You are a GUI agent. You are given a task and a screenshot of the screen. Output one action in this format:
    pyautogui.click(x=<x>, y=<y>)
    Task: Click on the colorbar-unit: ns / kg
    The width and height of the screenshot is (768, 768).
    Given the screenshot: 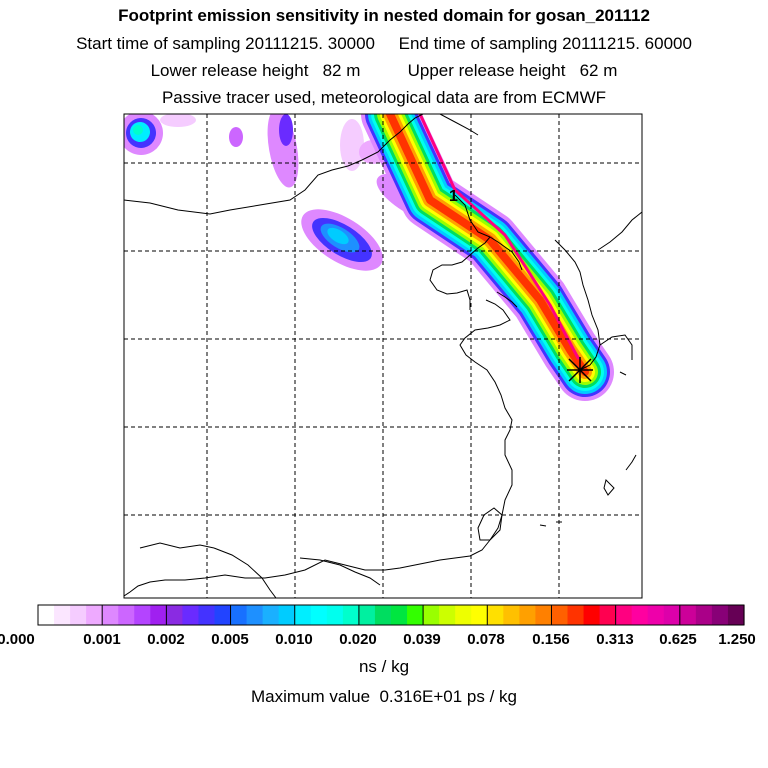 What is the action you would take?
    pyautogui.click(x=384, y=666)
    